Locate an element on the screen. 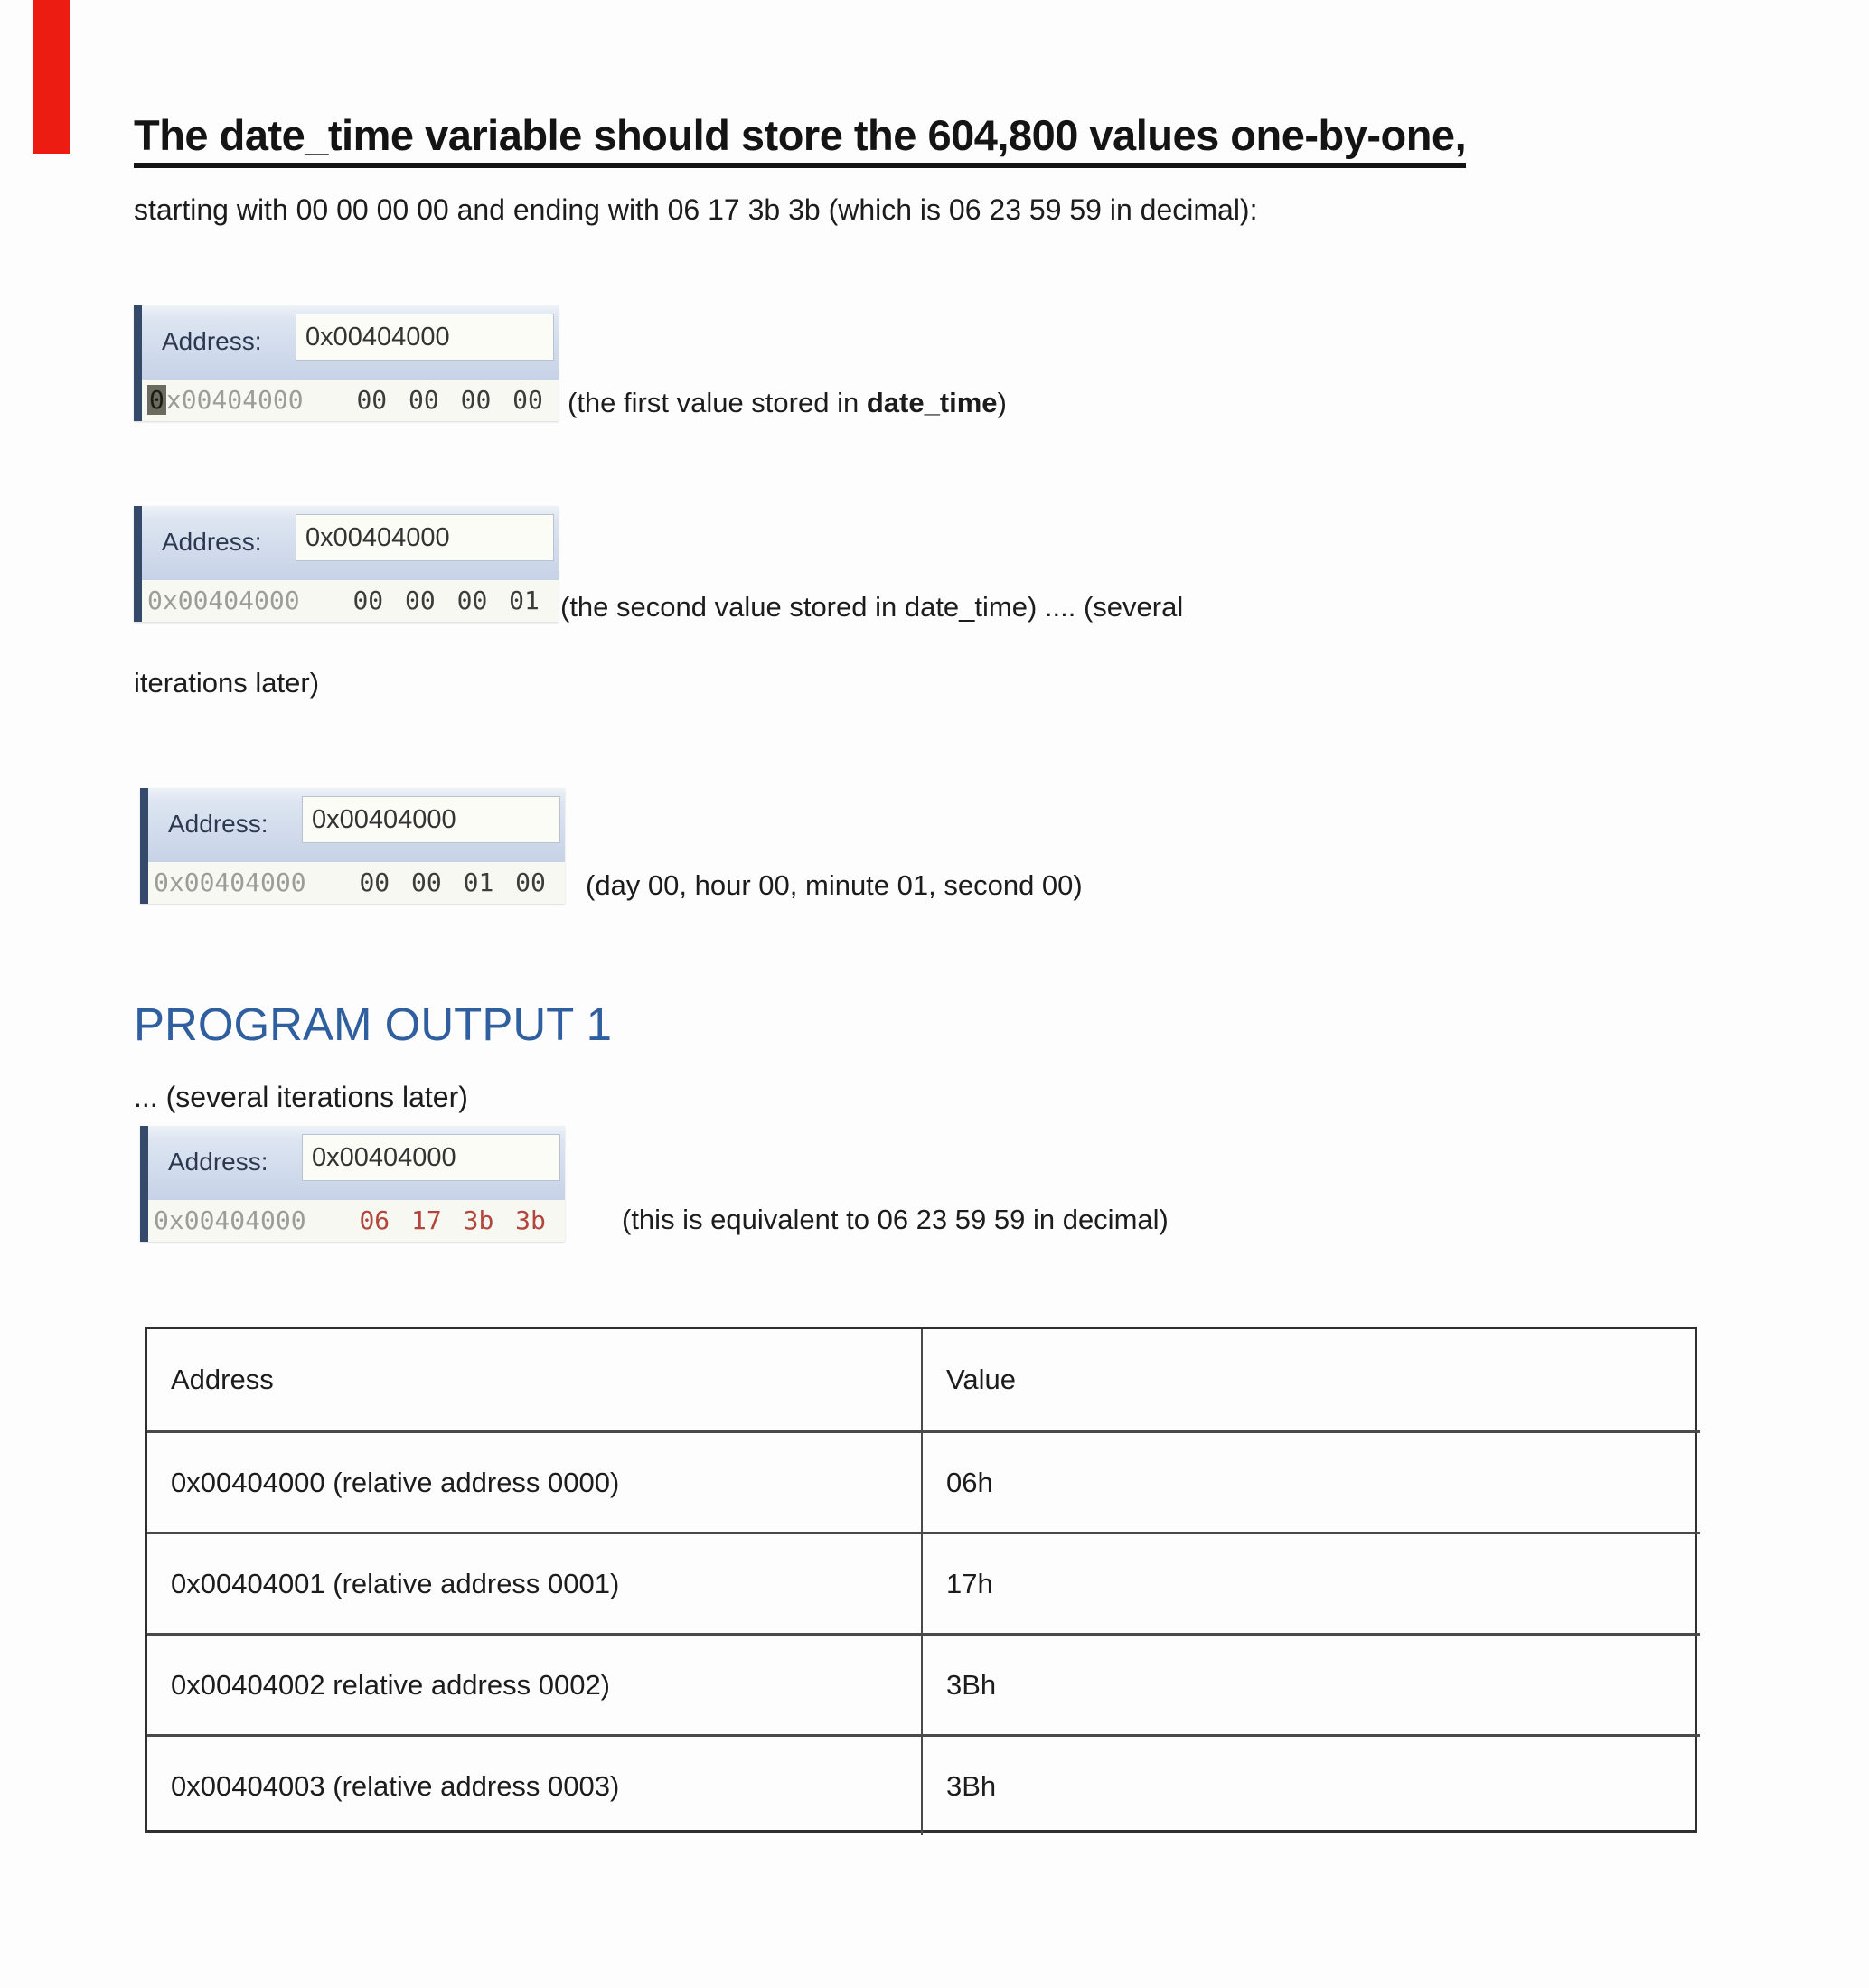 This screenshot has height=1988, width=1869. table-row-address: 0x00404000 (relative address 0000) is located at coordinates (534, 1481).